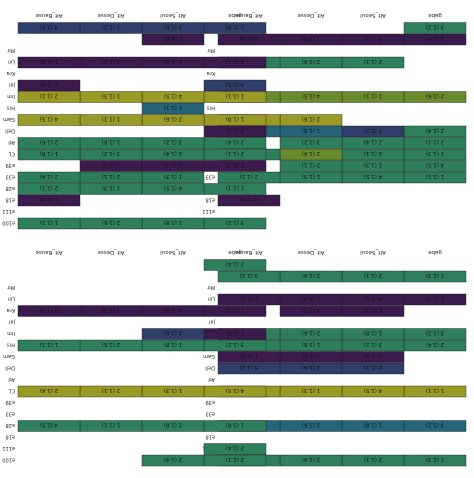  Describe the element at coordinates (435, 252) in the screenshot. I see `column-header: gabe` at that location.